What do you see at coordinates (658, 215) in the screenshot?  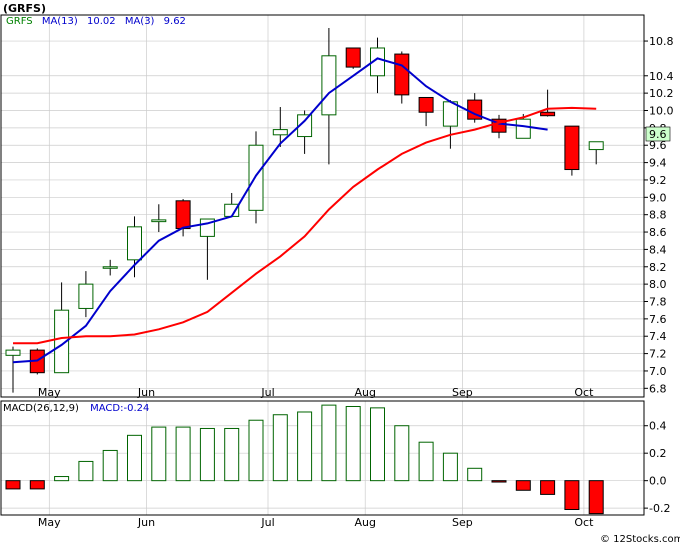 I see `price-tick-label: 8.8` at bounding box center [658, 215].